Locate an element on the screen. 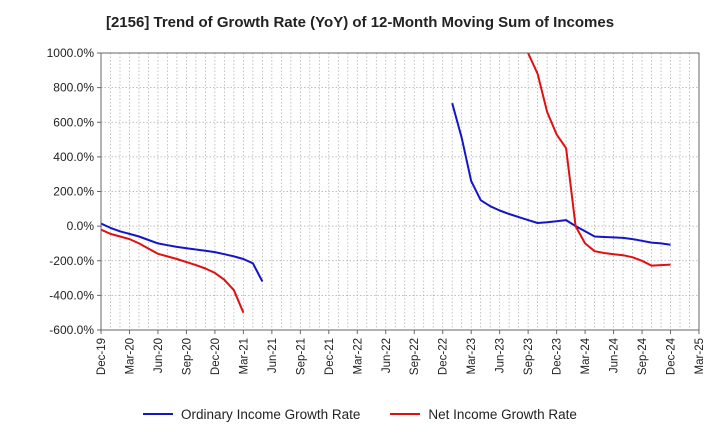 Image resolution: width=720 pixels, height=440 pixels. y-tick-label: 200.0% is located at coordinates (73, 192).